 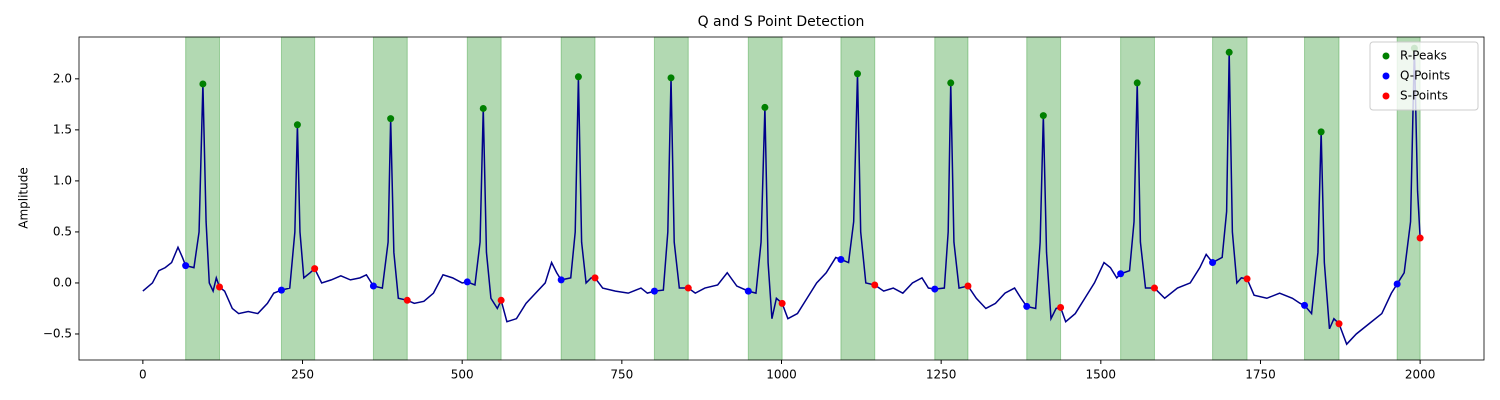 What do you see at coordinates (302, 375) in the screenshot?
I see `x-tick-label: 250` at bounding box center [302, 375].